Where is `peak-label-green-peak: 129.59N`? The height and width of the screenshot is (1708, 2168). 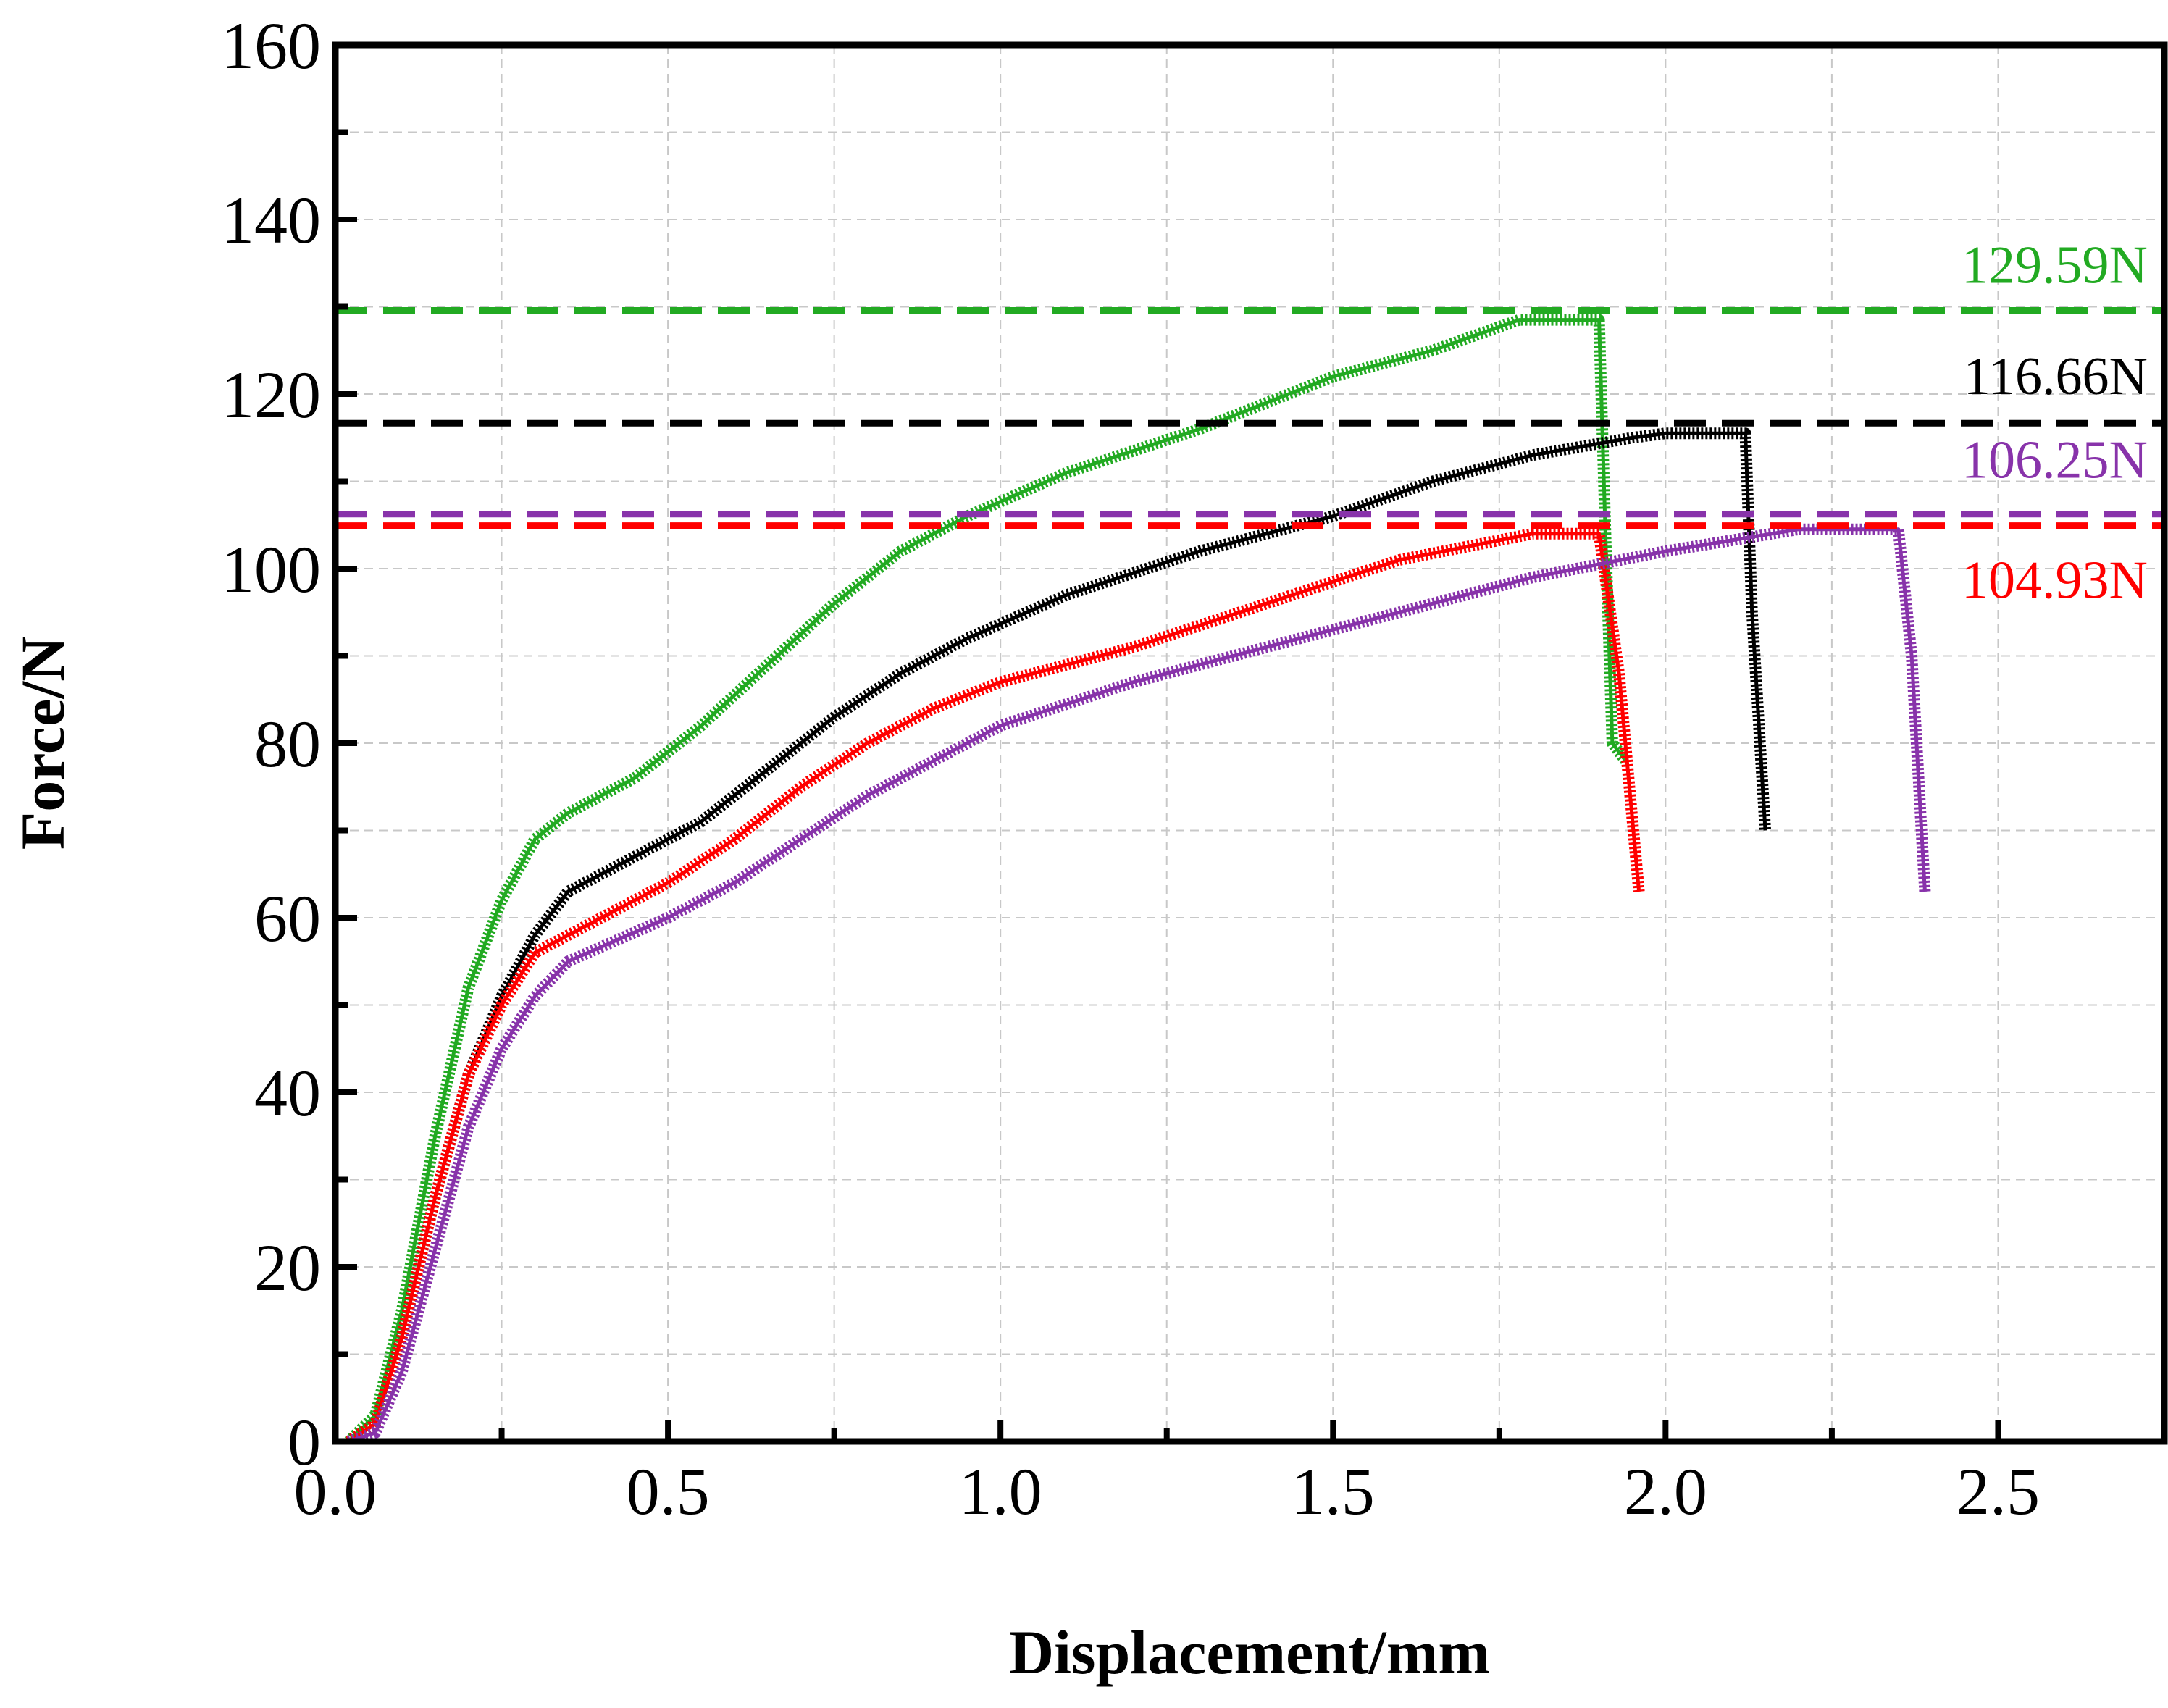
peak-label-green-peak: 129.59N is located at coordinates (2055, 265).